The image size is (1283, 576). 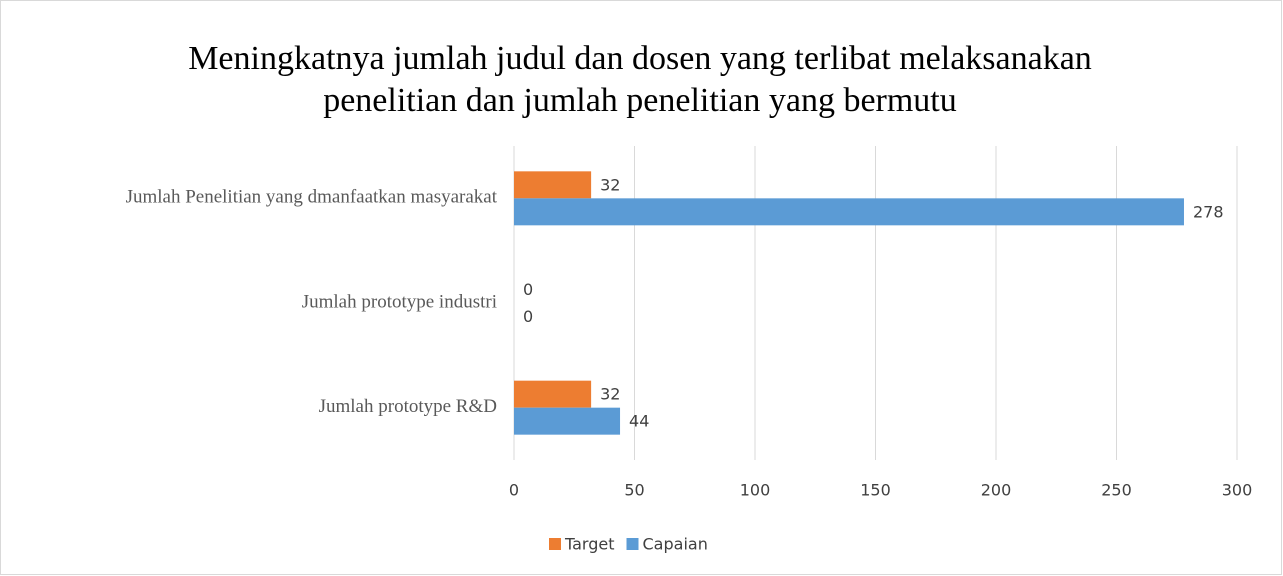 What do you see at coordinates (675, 544) in the screenshot?
I see `legend-label: Capaian` at bounding box center [675, 544].